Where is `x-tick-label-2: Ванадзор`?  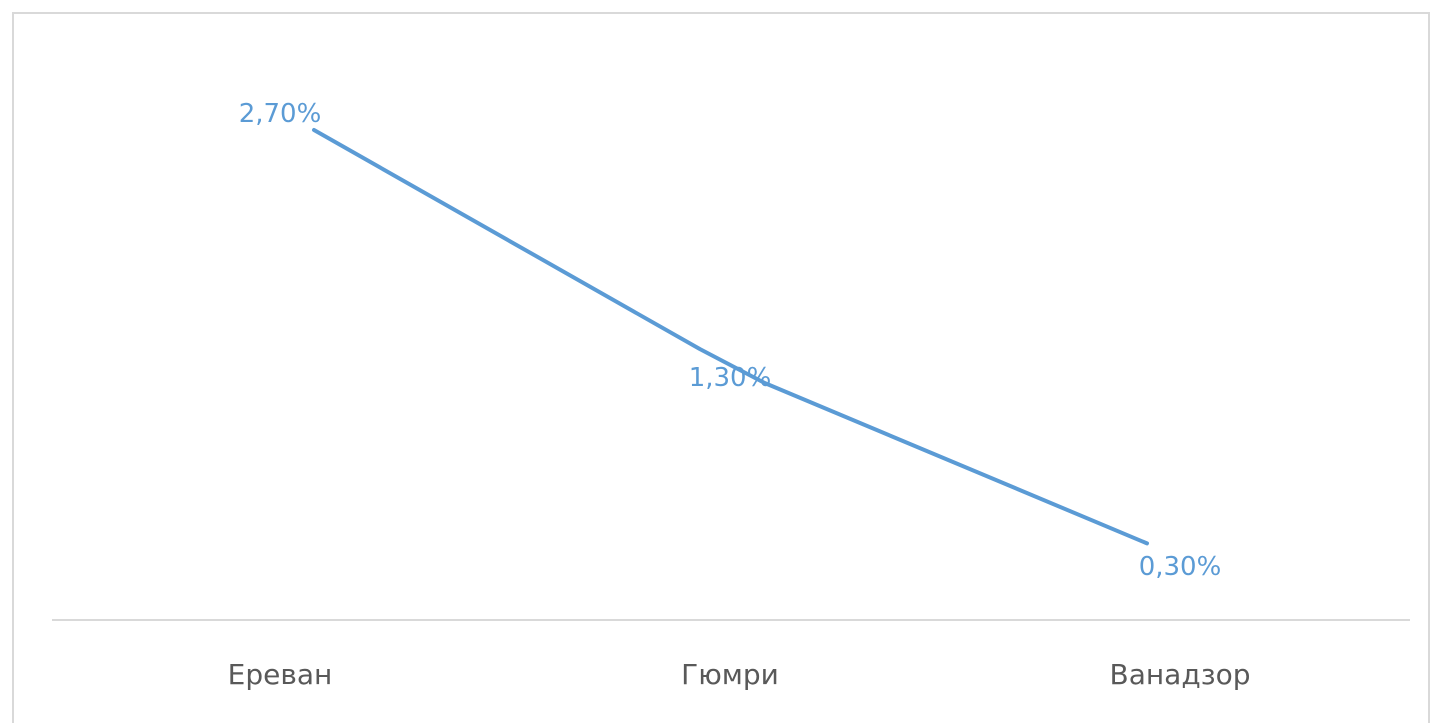 x-tick-label-2: Ванадзор is located at coordinates (1180, 674).